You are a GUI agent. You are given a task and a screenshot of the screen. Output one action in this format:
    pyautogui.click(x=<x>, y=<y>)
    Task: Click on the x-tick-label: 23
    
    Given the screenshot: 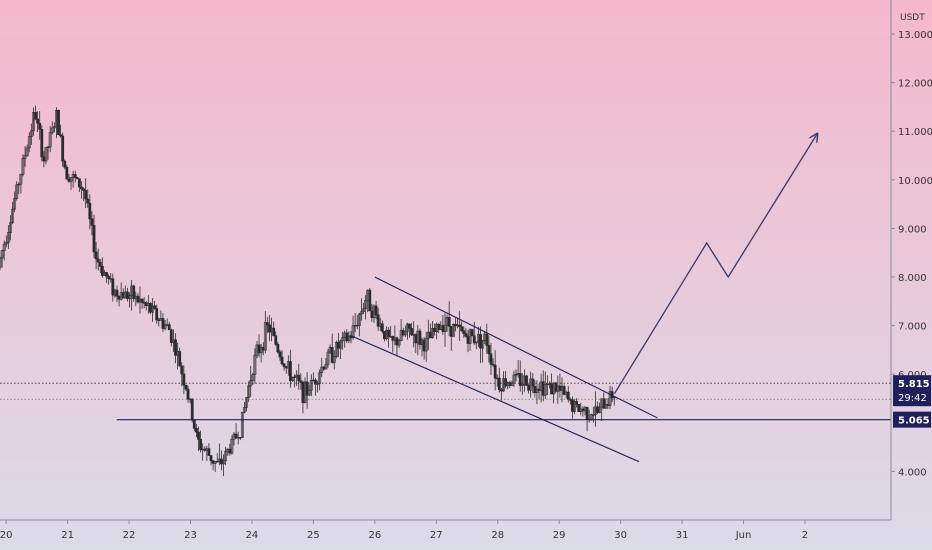 What is the action you would take?
    pyautogui.click(x=190, y=535)
    